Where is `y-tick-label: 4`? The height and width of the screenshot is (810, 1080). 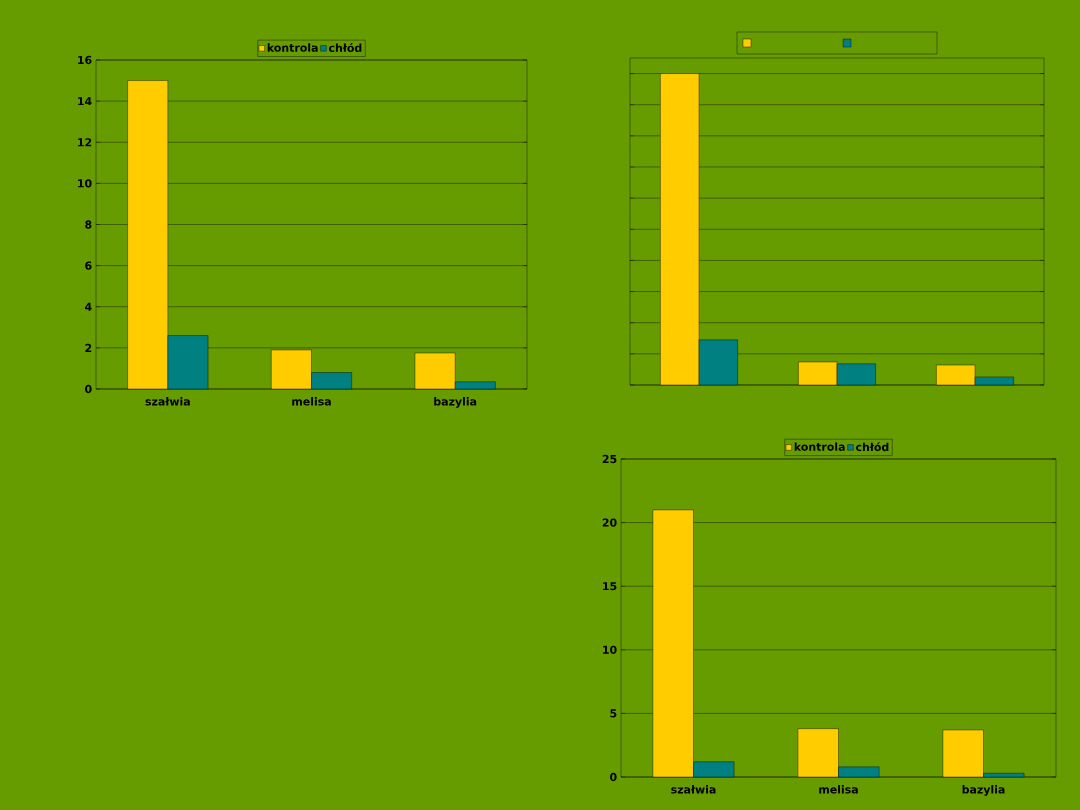
y-tick-label: 4 is located at coordinates (88, 306).